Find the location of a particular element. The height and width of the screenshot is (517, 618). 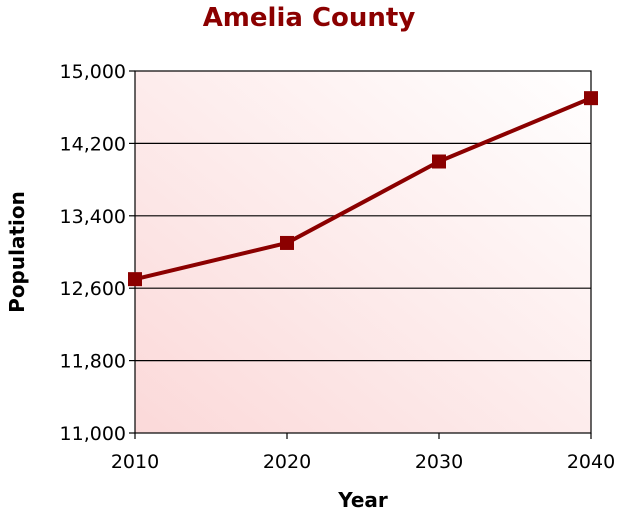

x-tick-label: 2040 is located at coordinates (591, 462).